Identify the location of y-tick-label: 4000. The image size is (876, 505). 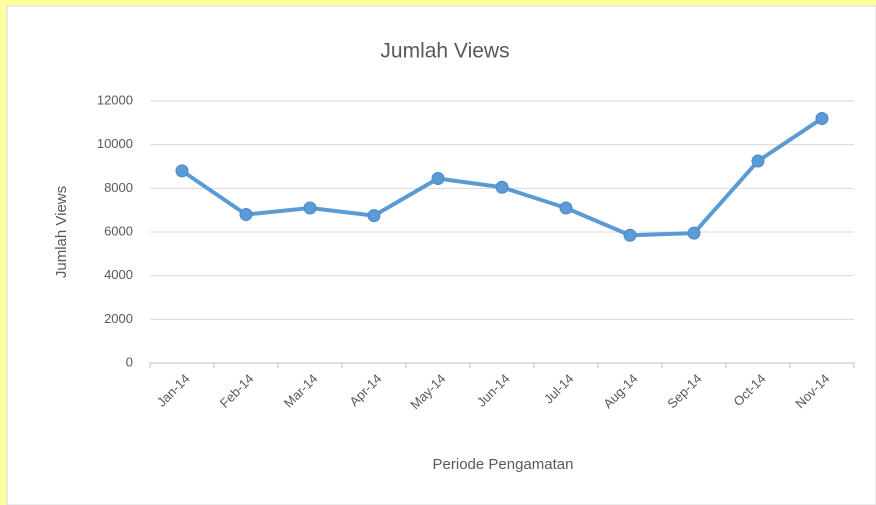
(118, 274).